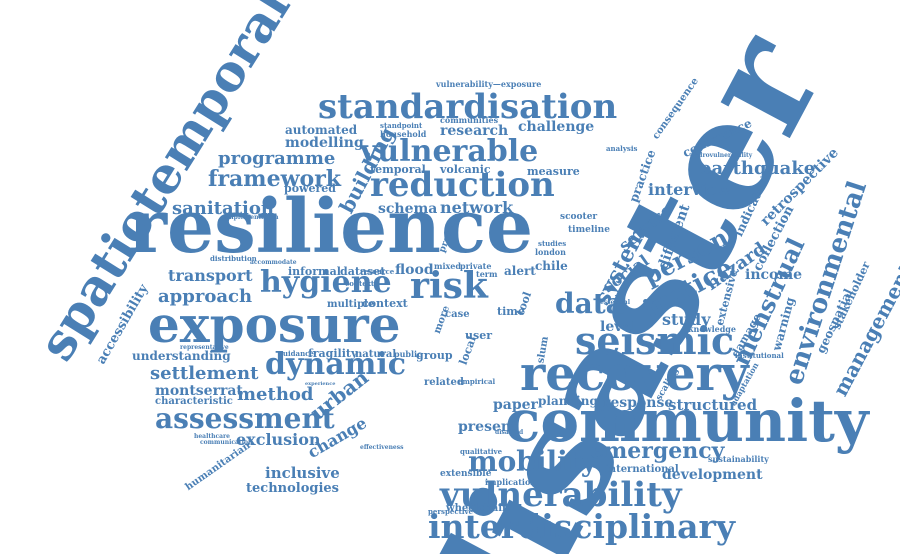 The image size is (900, 554). I want to click on word-response: response, so click(638, 403).